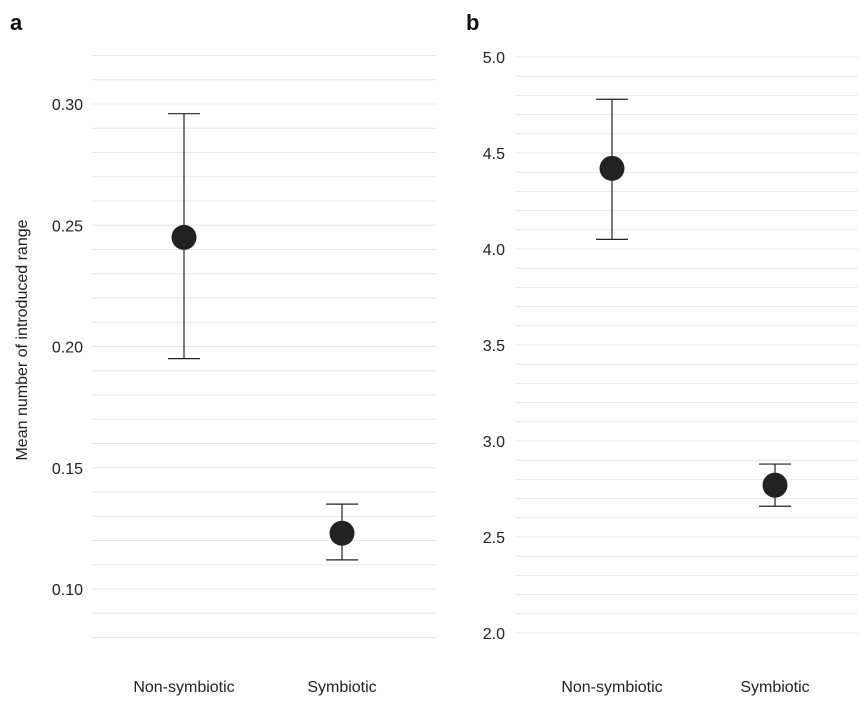 The height and width of the screenshot is (706, 858). What do you see at coordinates (472, 22) in the screenshot?
I see `panel-label-b: b` at bounding box center [472, 22].